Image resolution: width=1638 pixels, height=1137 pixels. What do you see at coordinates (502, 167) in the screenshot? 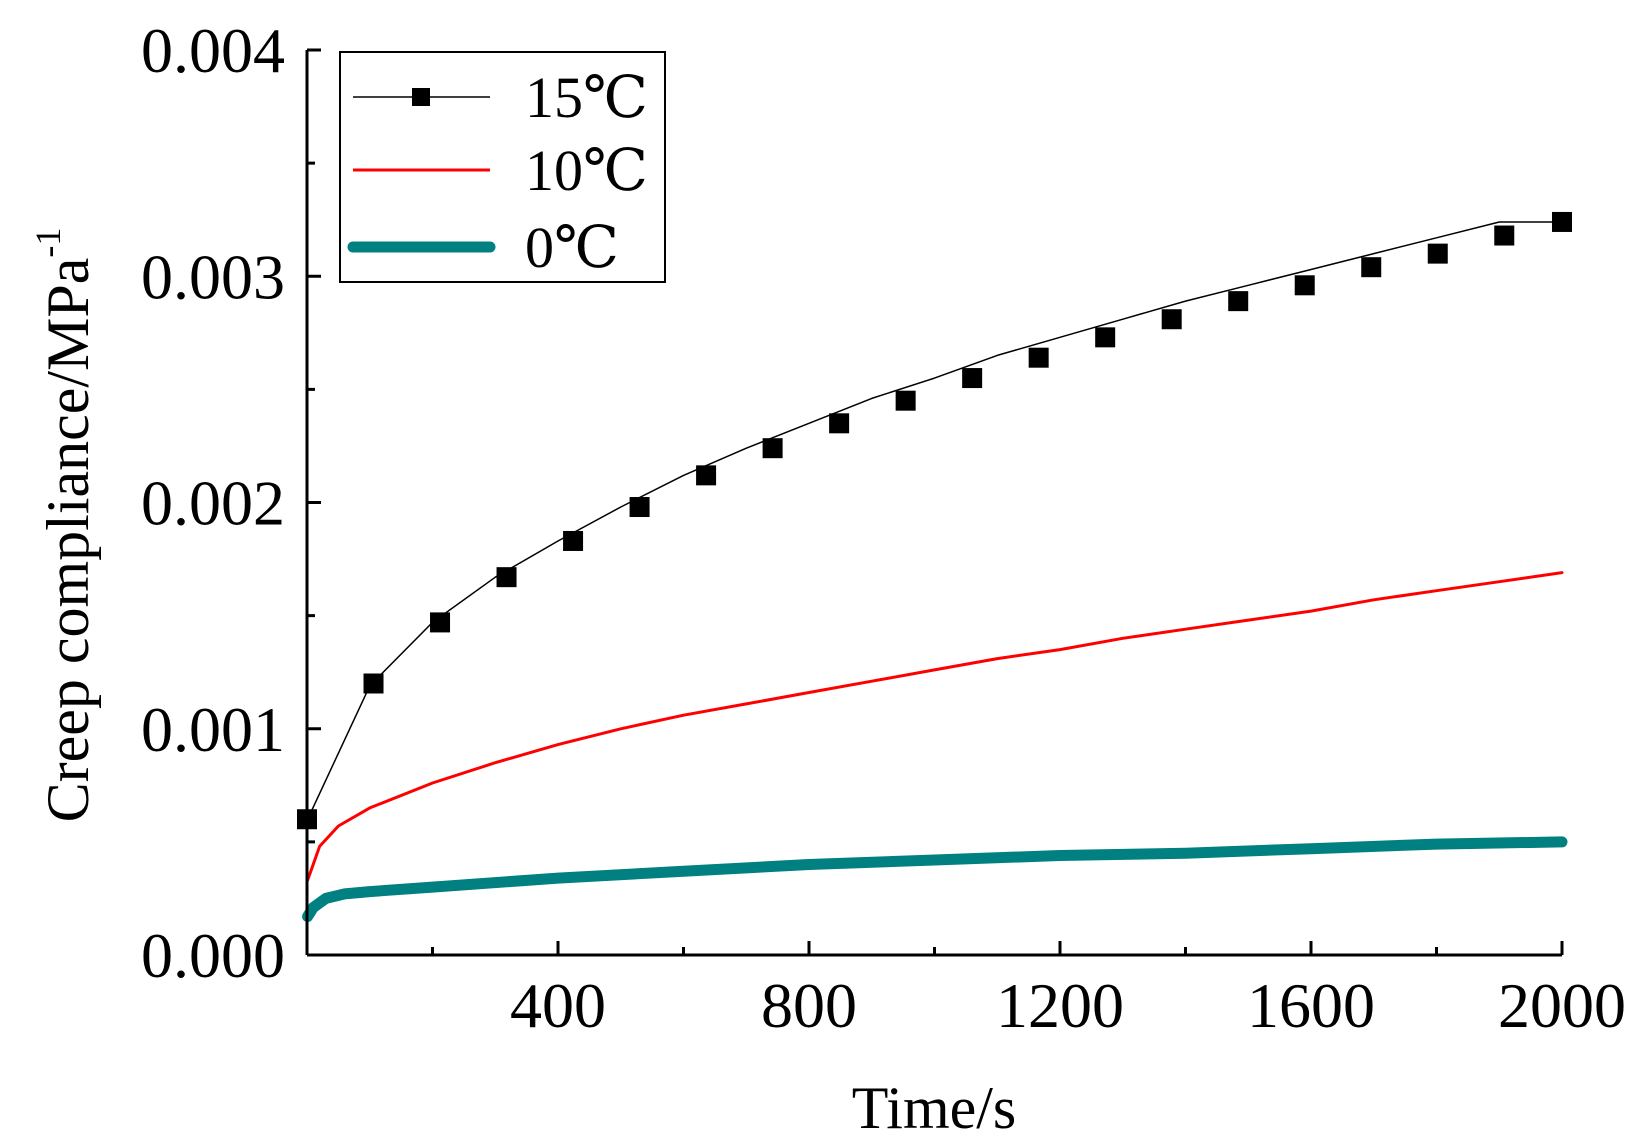
I see `legend: 15℃ 10℃ 0℃` at bounding box center [502, 167].